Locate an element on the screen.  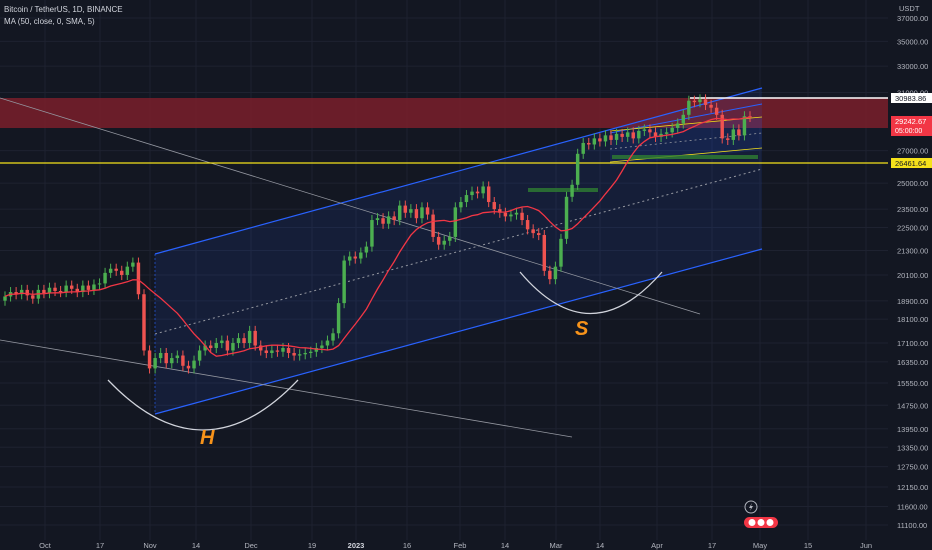
demand-zone is located at coordinates (563, 190).